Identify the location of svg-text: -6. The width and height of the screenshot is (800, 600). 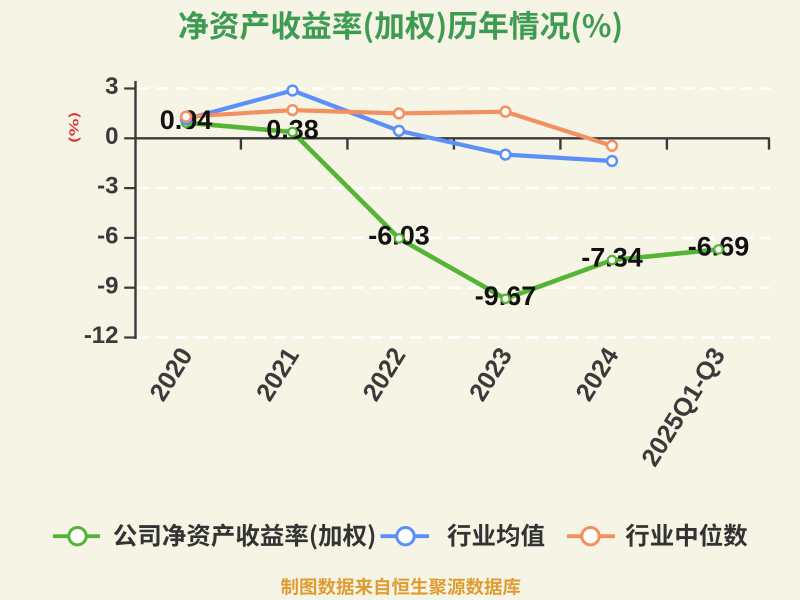
(107, 236).